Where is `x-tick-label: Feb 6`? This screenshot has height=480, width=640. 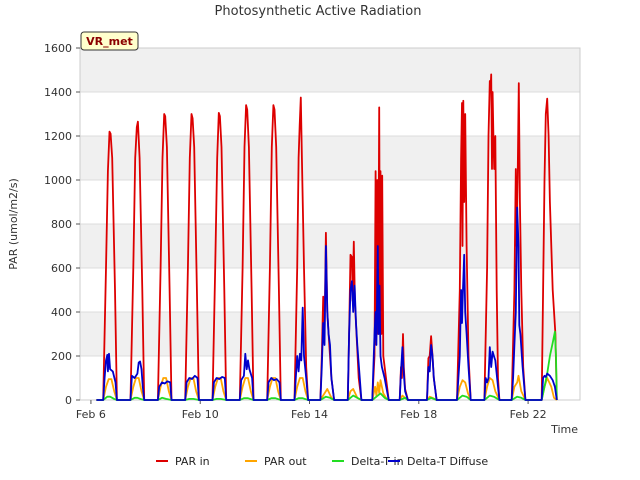 x-tick-label: Feb 6 is located at coordinates (91, 414).